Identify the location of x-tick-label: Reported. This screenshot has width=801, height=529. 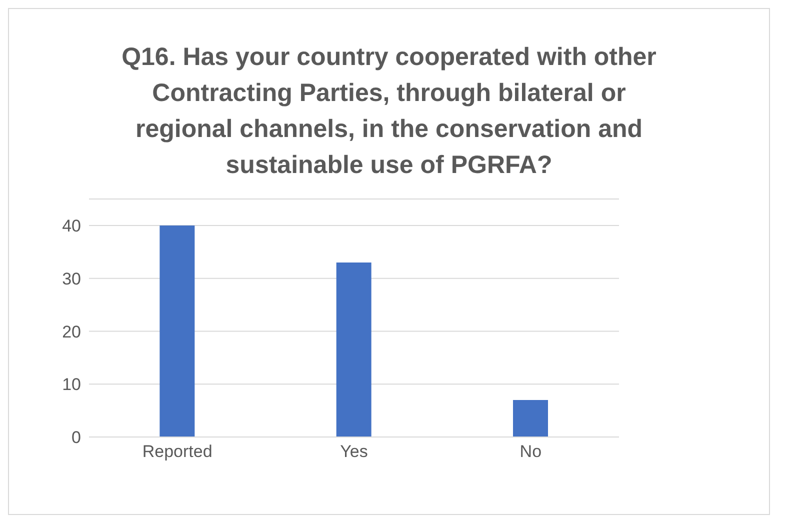
(177, 452).